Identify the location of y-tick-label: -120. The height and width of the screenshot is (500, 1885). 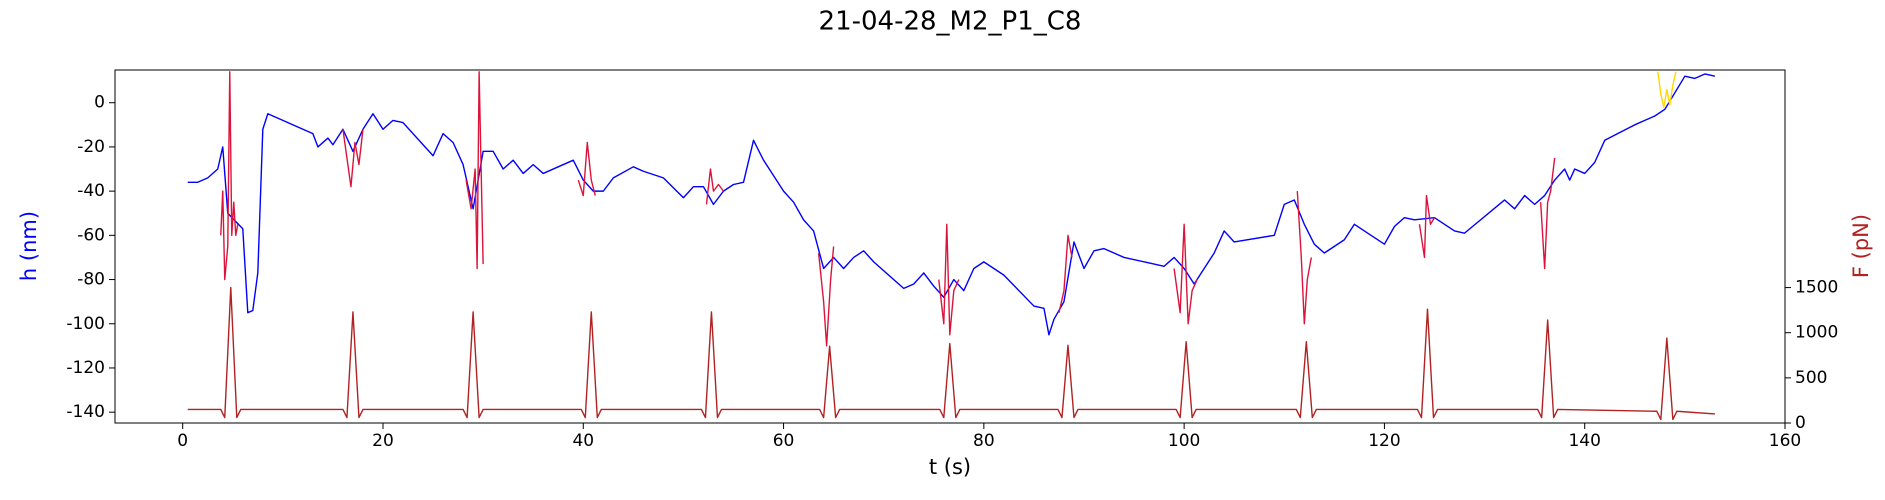
(85, 368).